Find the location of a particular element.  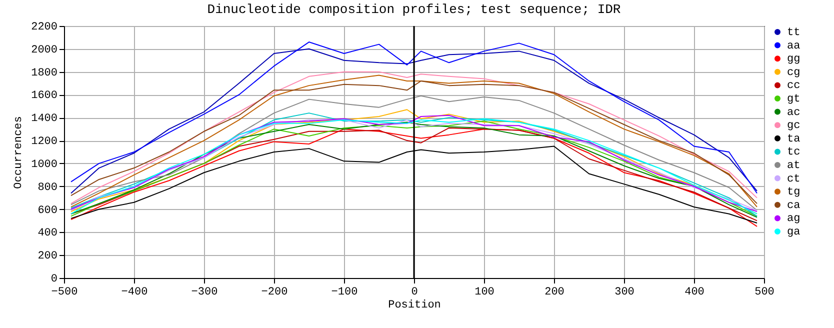

legend-label: ta is located at coordinates (794, 139).